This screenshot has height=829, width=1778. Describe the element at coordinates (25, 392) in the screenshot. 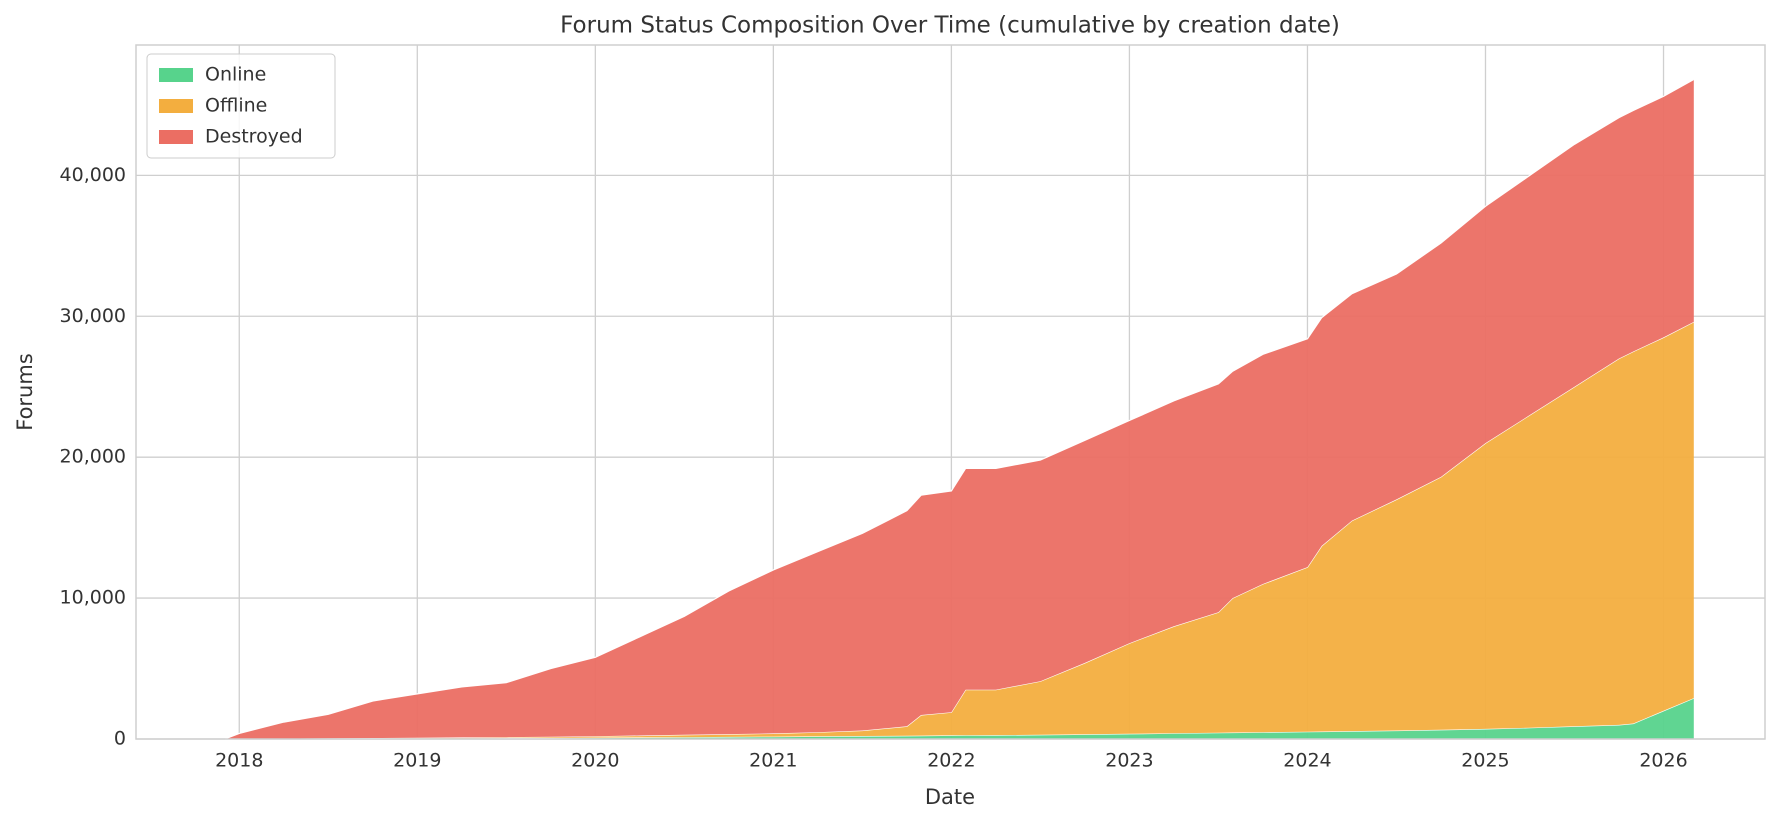

I see `y-axis-label: Forums` at that location.